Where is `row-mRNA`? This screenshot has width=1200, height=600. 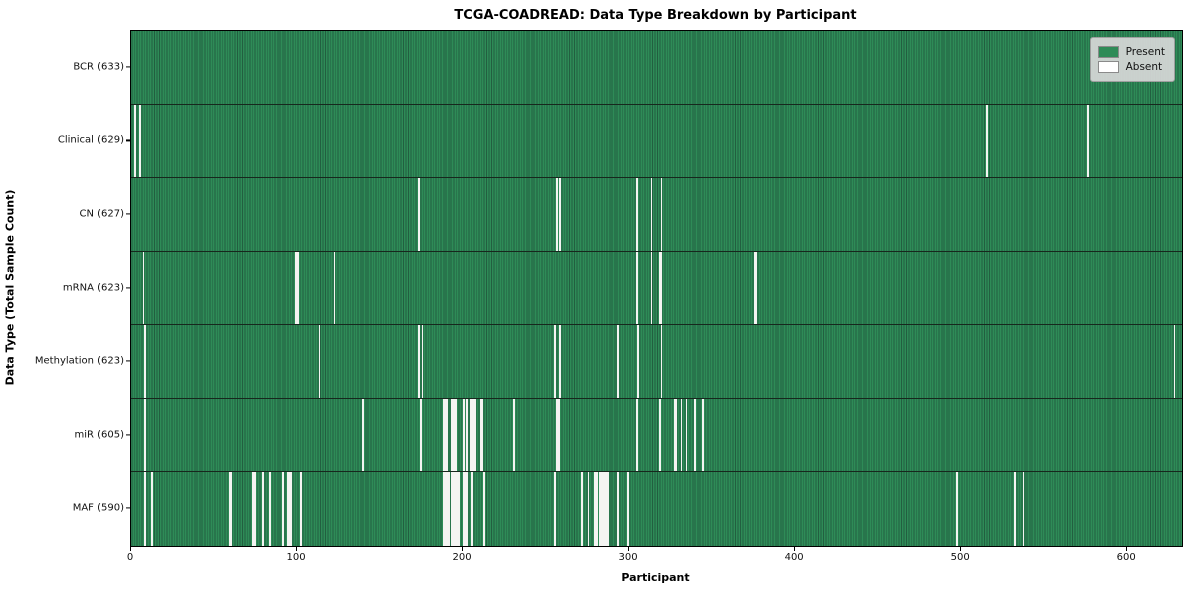
row-mRNA is located at coordinates (656, 288).